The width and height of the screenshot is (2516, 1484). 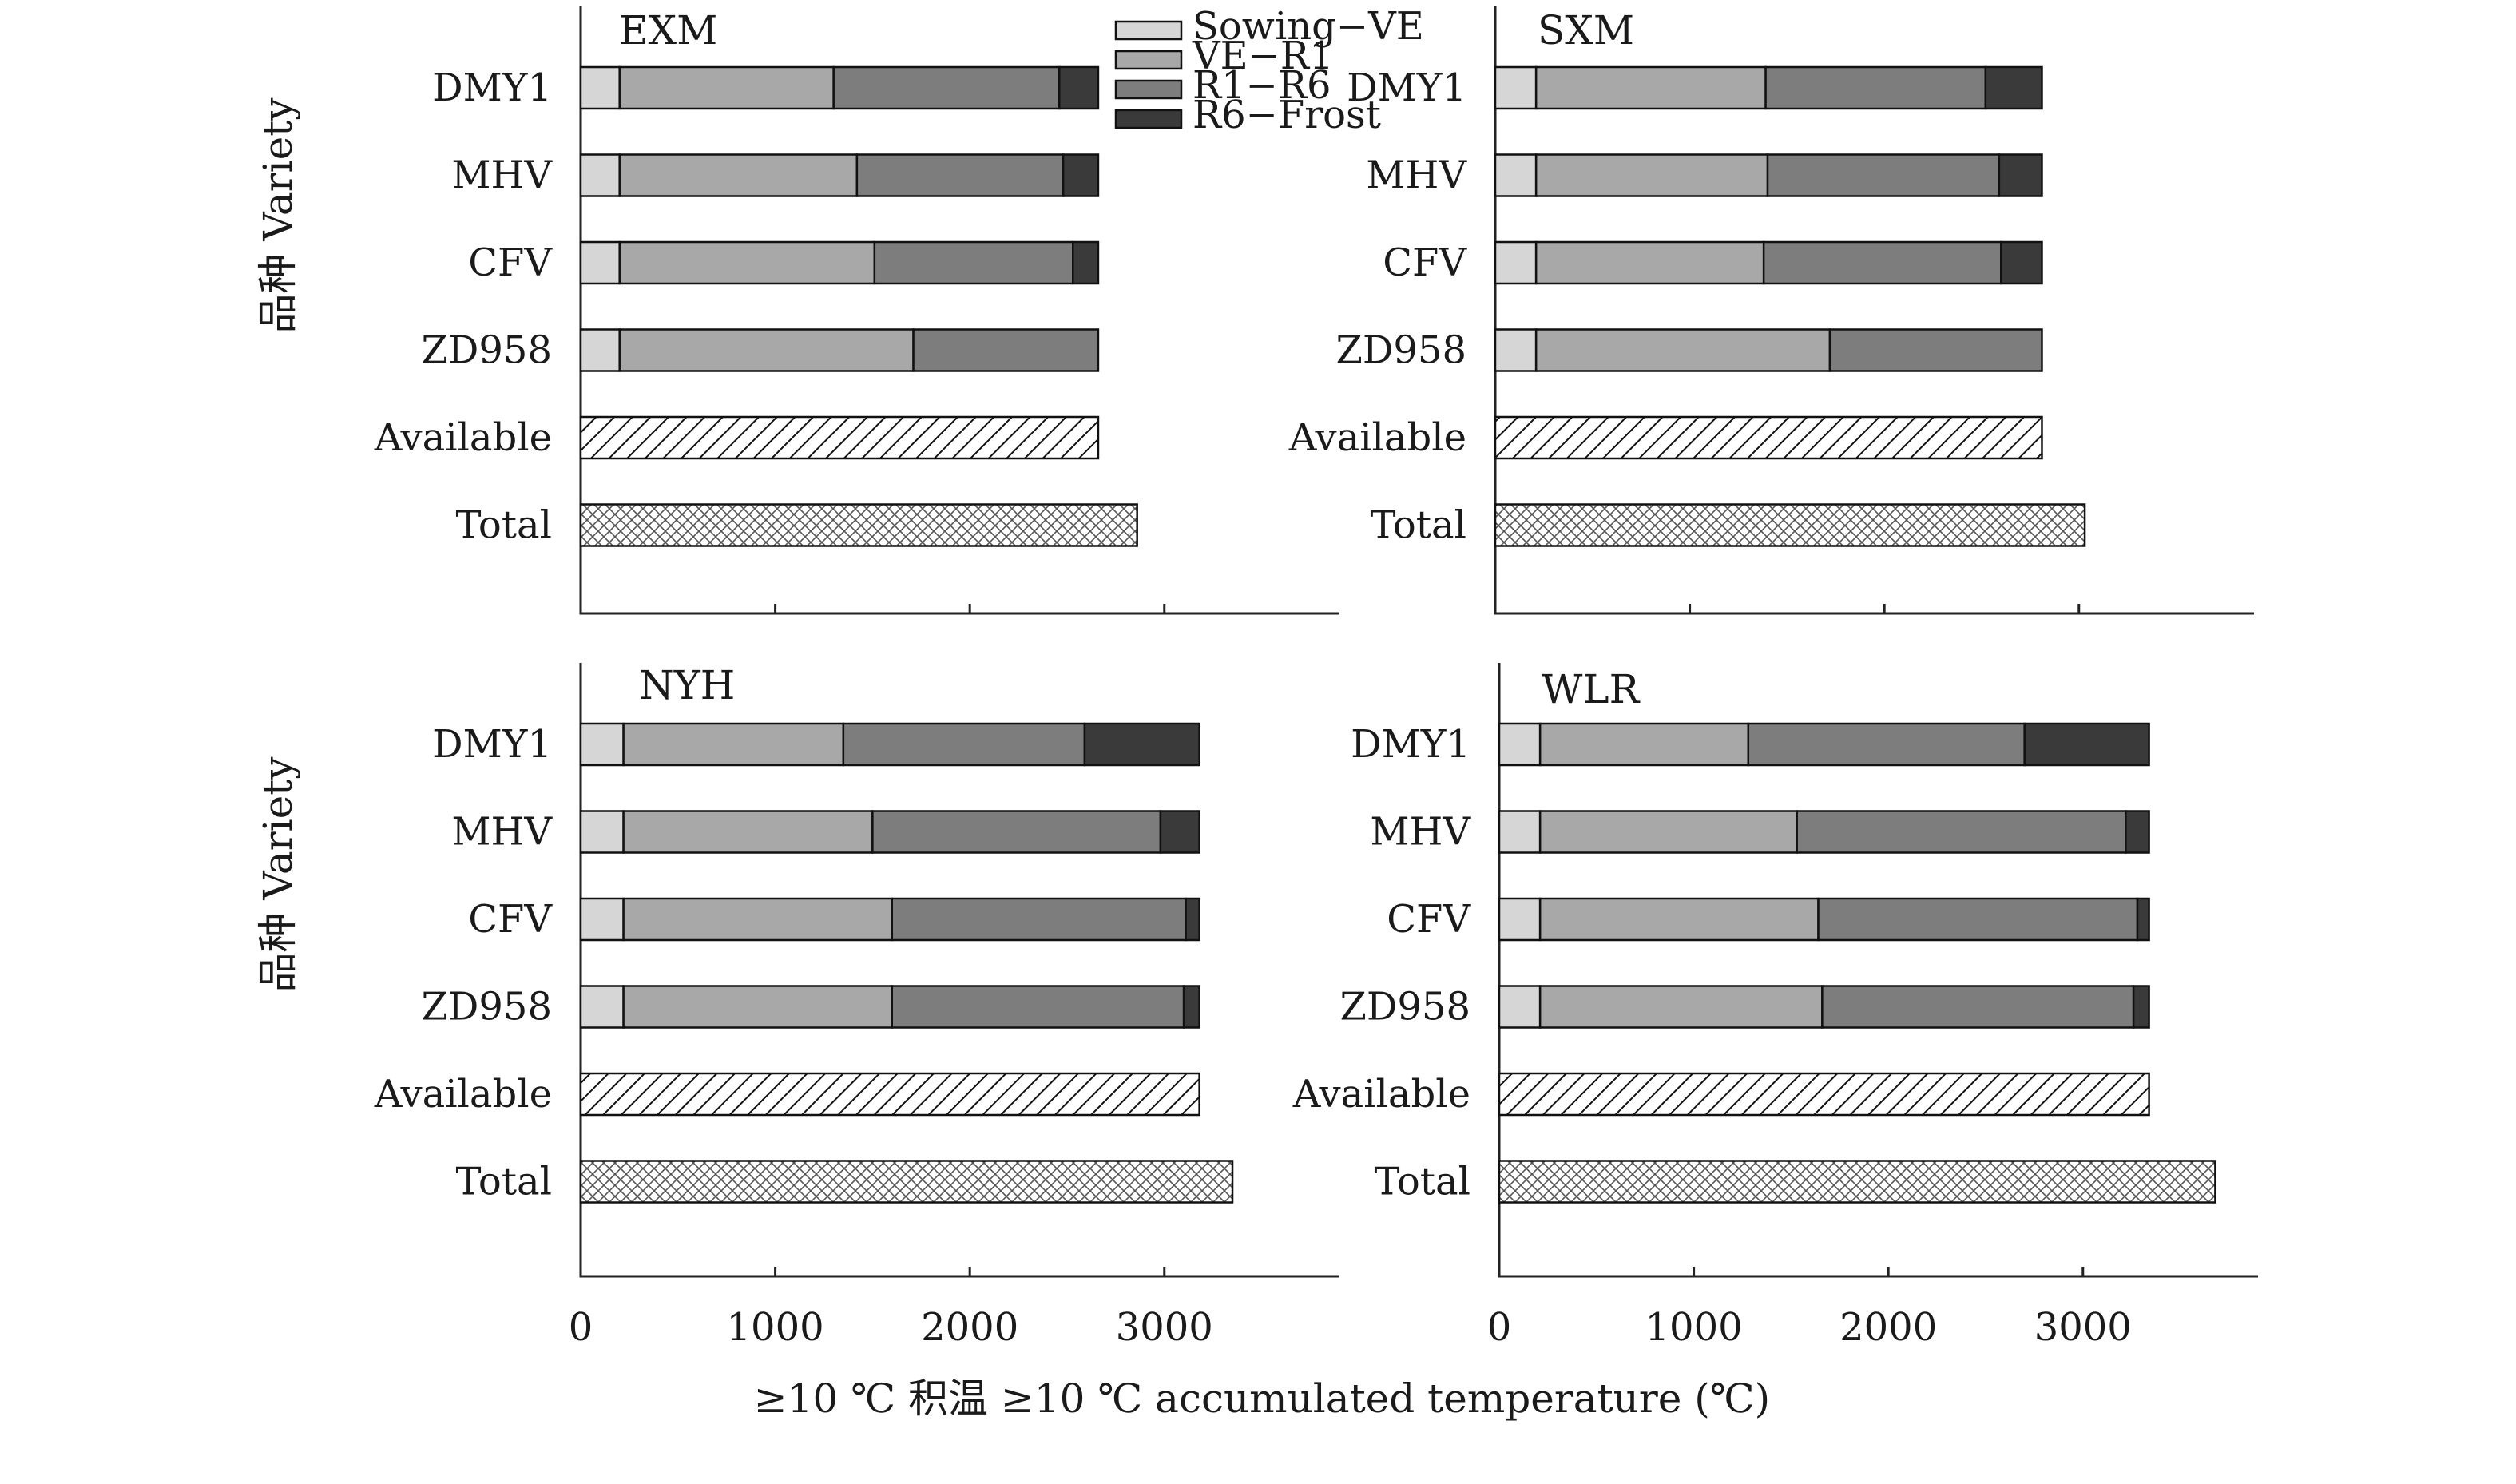 I want to click on panel-title: EXM, so click(x=668, y=30).